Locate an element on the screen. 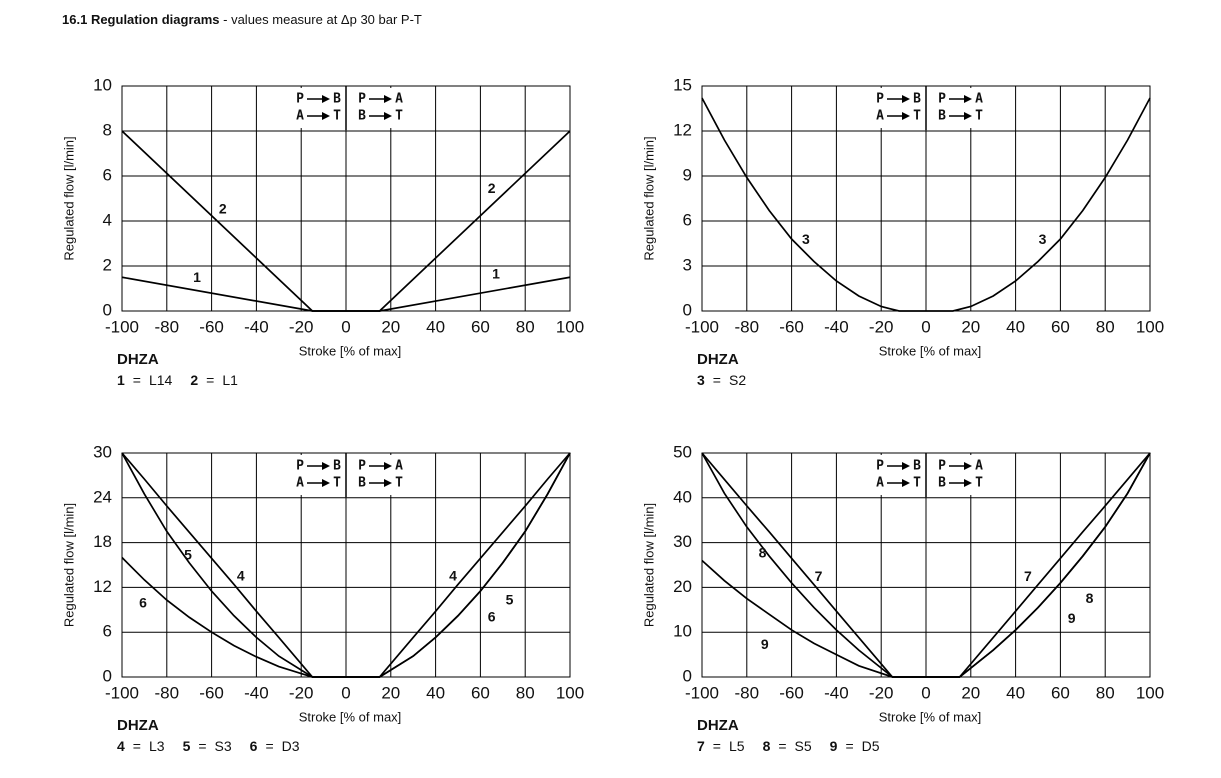 This screenshot has width=1221, height=778. subtitle: - values measure at Δp 30 bar P-T is located at coordinates (322, 19).